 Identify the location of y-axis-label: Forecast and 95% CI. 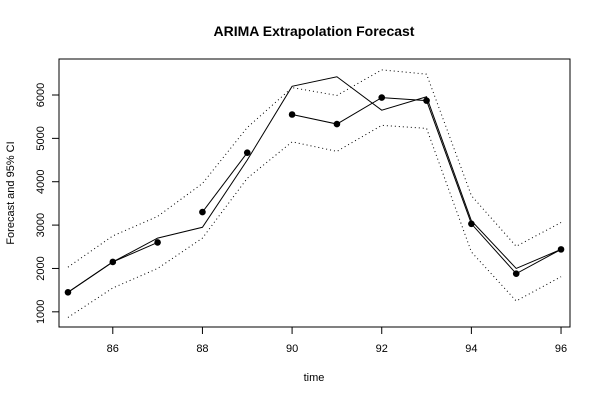
(11, 192).